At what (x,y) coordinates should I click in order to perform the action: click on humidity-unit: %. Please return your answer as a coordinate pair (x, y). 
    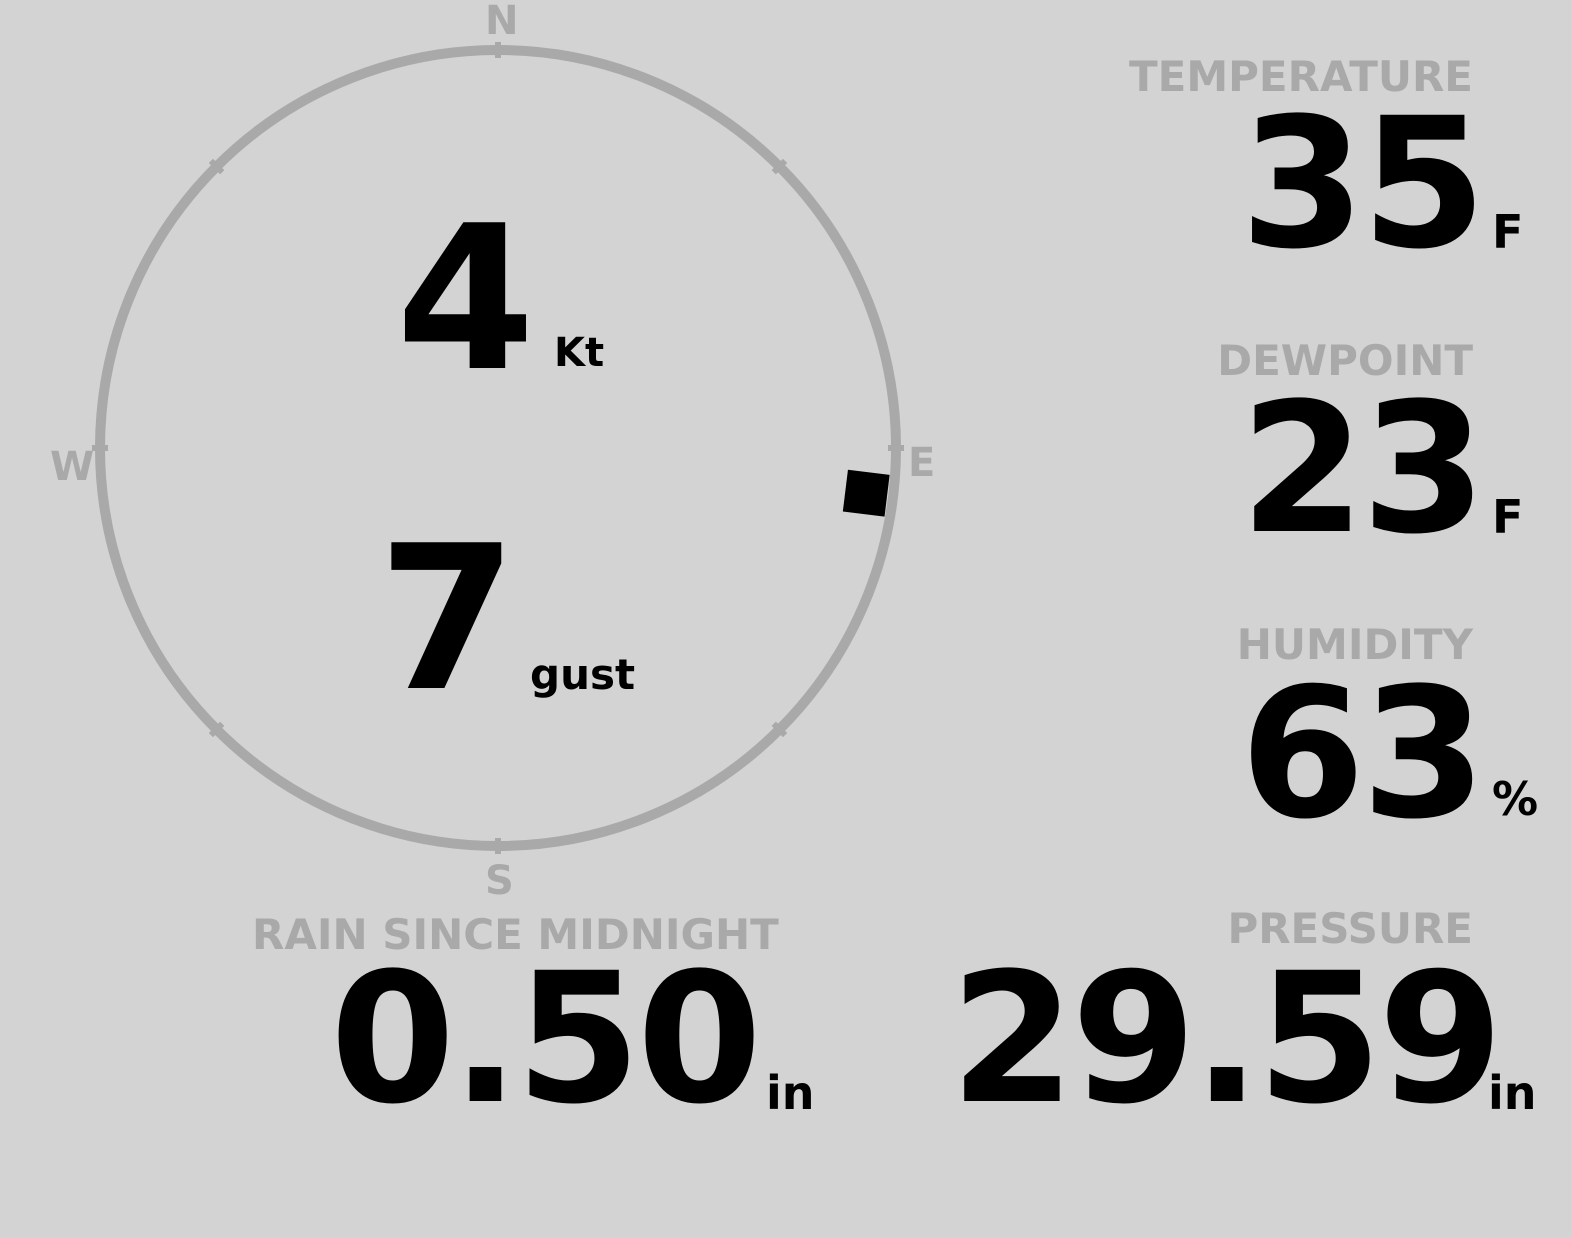
    Looking at the image, I should click on (1515, 799).